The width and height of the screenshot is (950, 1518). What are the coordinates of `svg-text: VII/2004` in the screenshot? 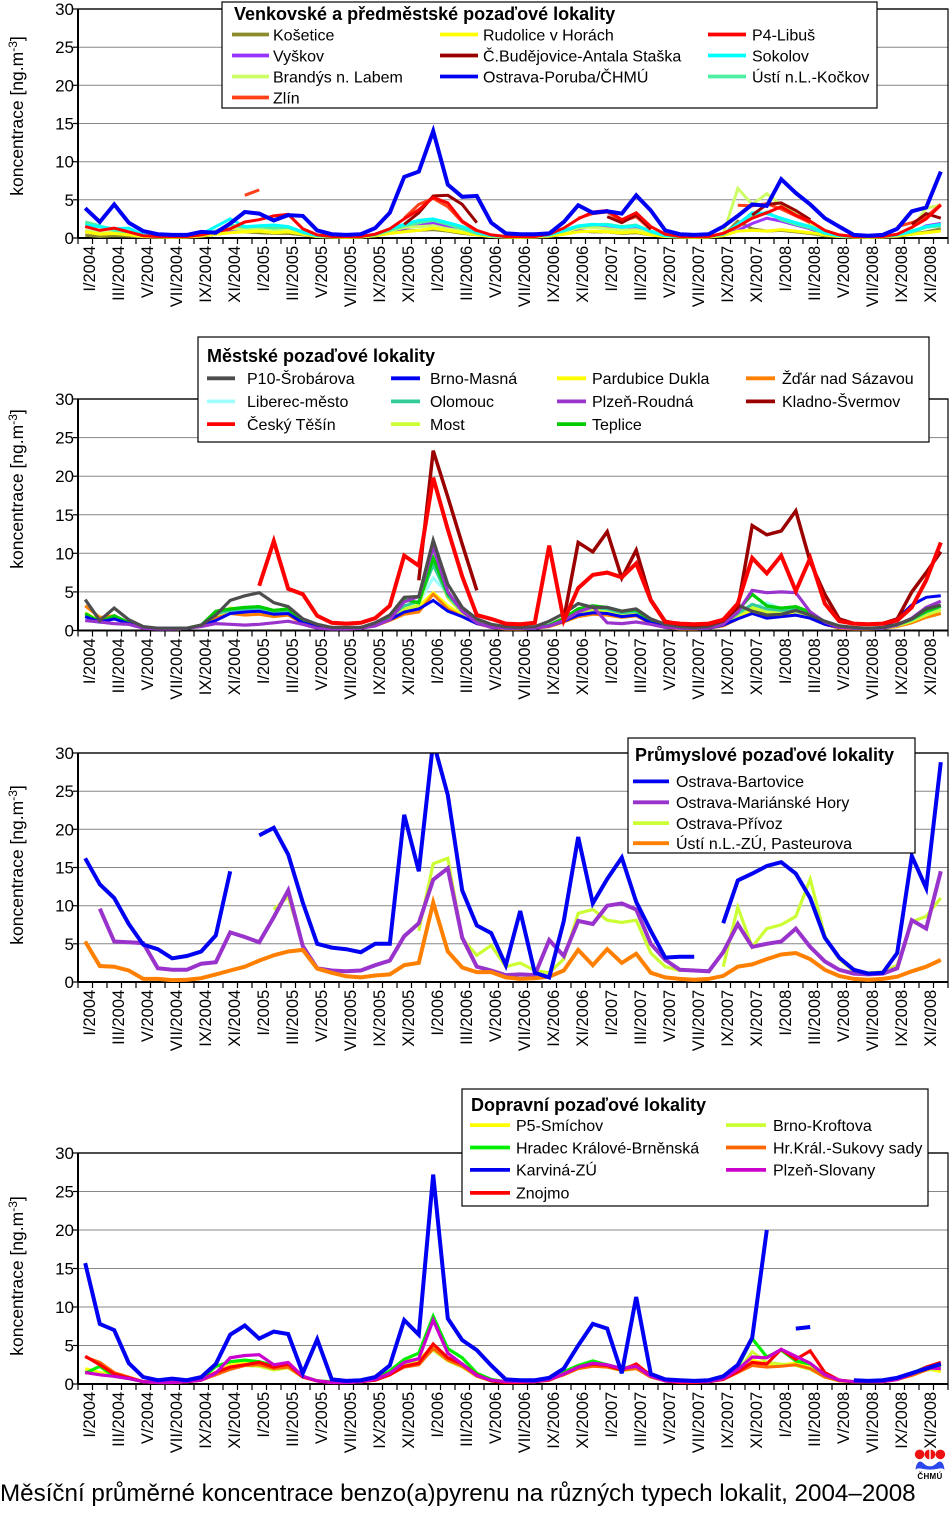 It's located at (177, 668).